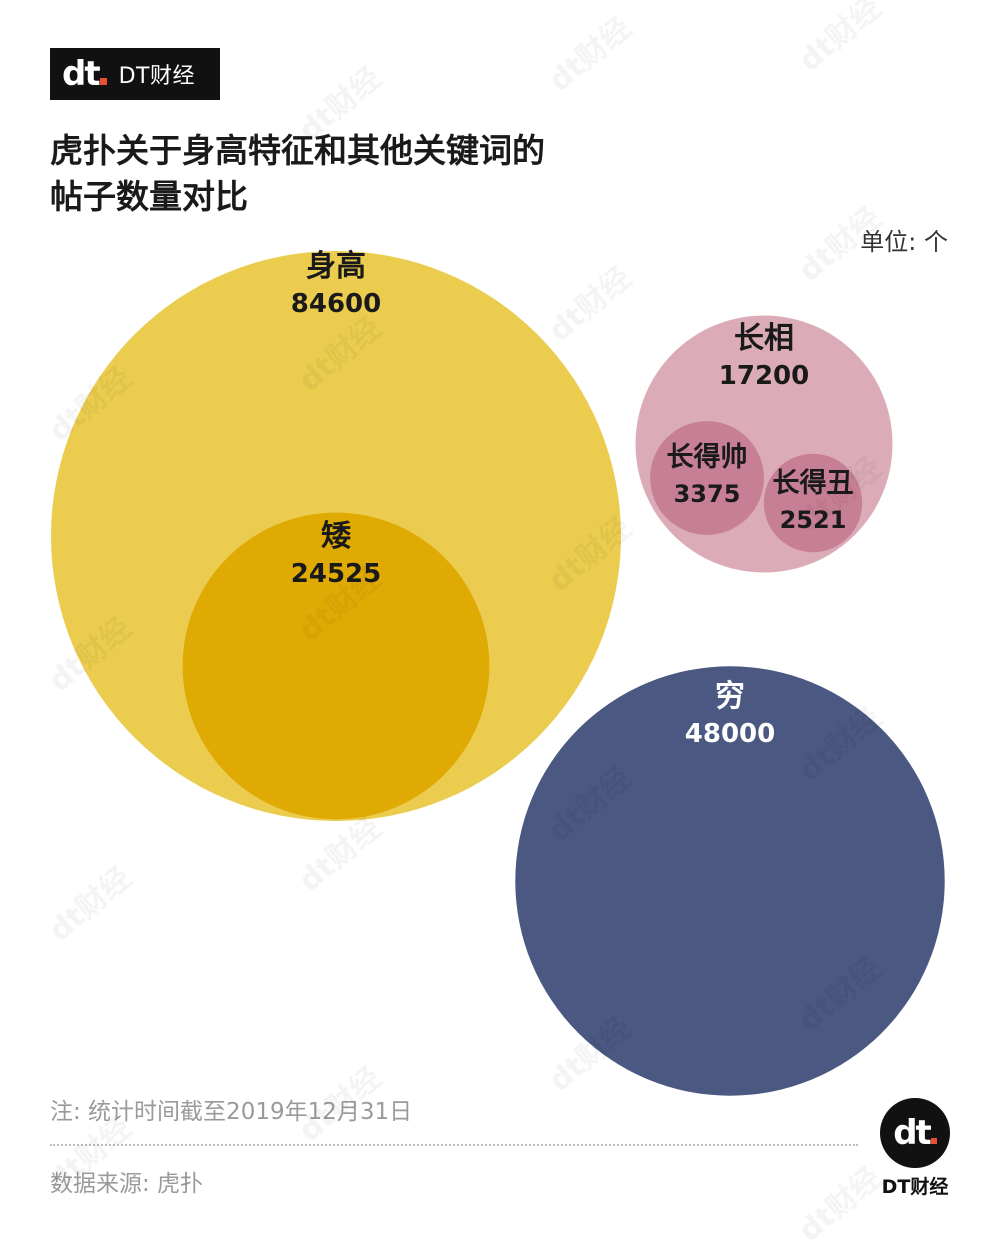  Describe the element at coordinates (915, 1133) in the screenshot. I see `dt-badge-icon: dt` at that location.